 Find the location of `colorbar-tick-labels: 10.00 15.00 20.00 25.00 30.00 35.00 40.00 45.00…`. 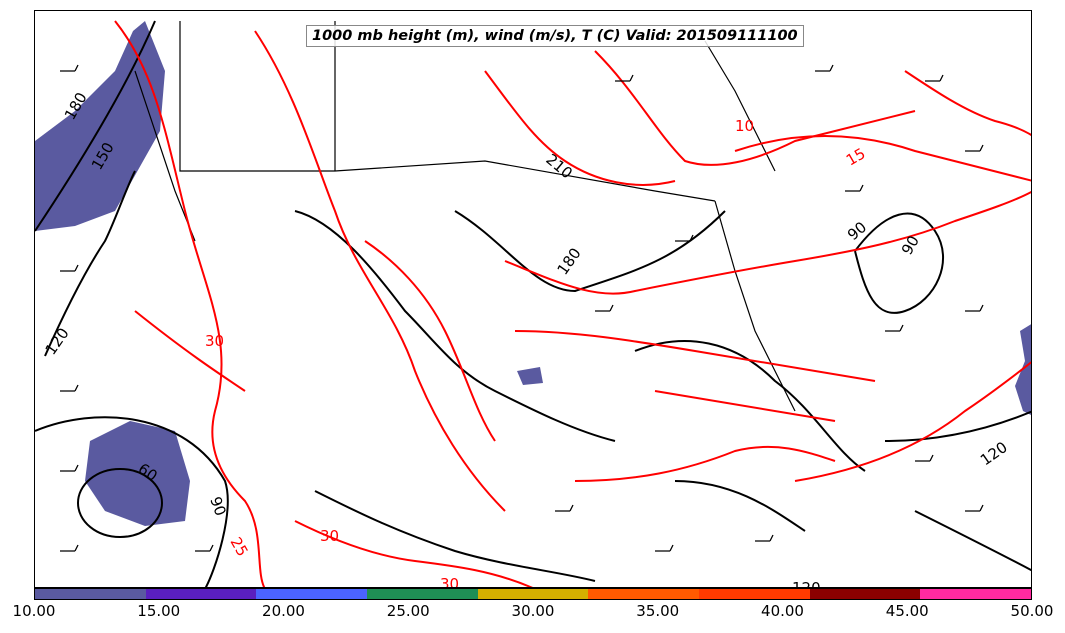

colorbar-tick-labels: 10.00 15.00 20.00 25.00 30.00 35.00 40.00 45.00… is located at coordinates (532, 612).